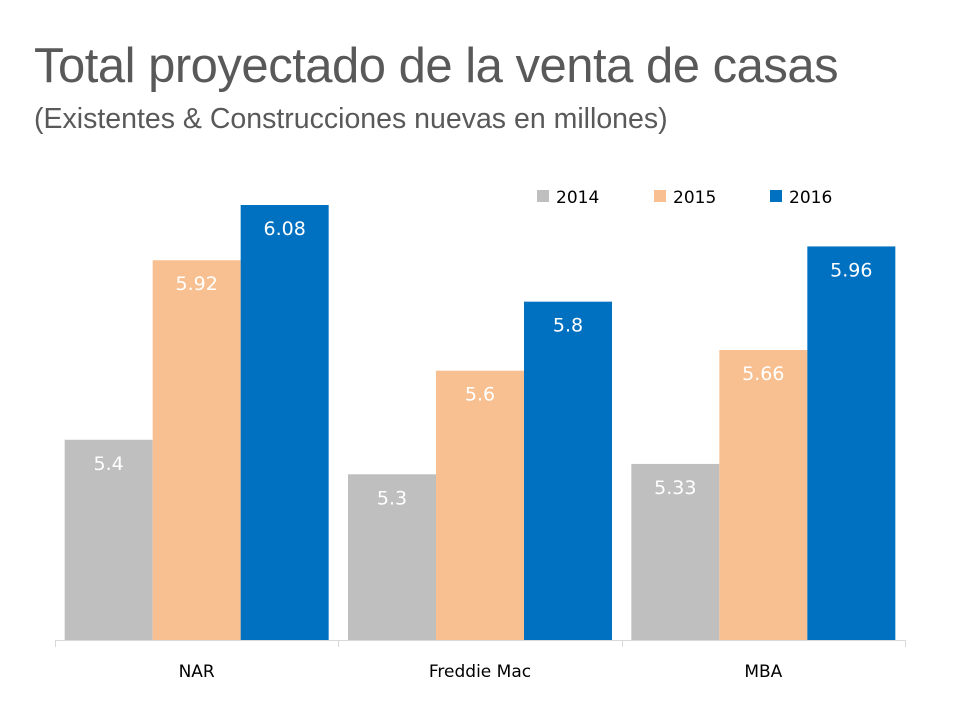 This screenshot has height=720, width=960. Describe the element at coordinates (285, 229) in the screenshot. I see `data-label: 6.08` at that location.